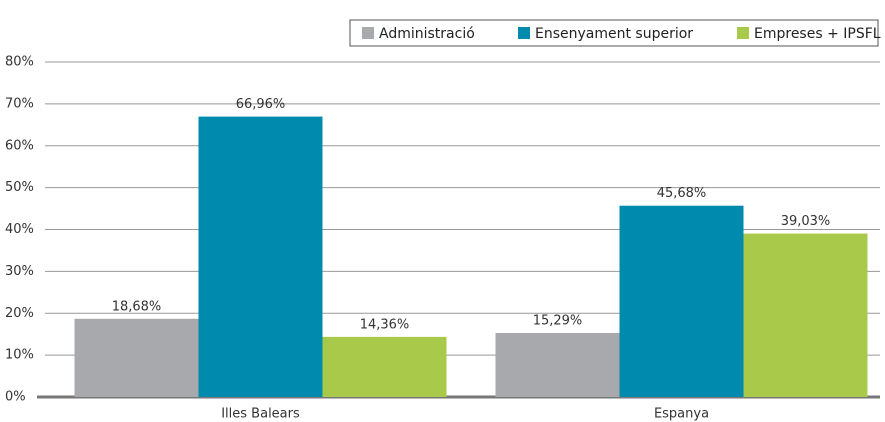 The image size is (885, 422). What do you see at coordinates (19, 145) in the screenshot?
I see `y-tick-label: 60%` at bounding box center [19, 145].